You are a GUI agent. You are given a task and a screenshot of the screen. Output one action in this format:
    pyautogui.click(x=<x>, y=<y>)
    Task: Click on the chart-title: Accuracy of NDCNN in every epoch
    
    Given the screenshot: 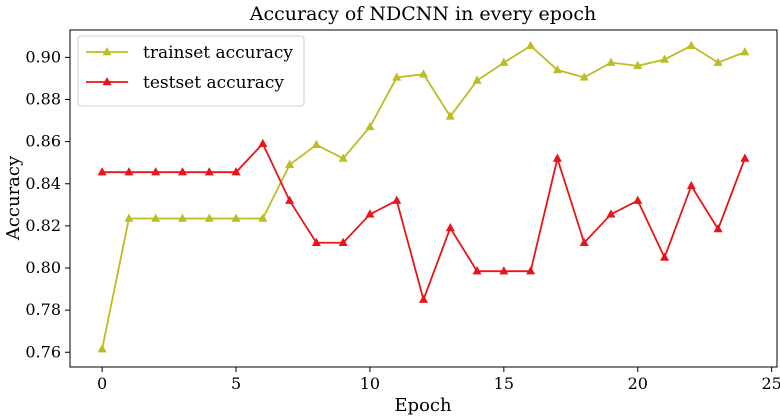 What is the action you would take?
    pyautogui.click(x=422, y=14)
    